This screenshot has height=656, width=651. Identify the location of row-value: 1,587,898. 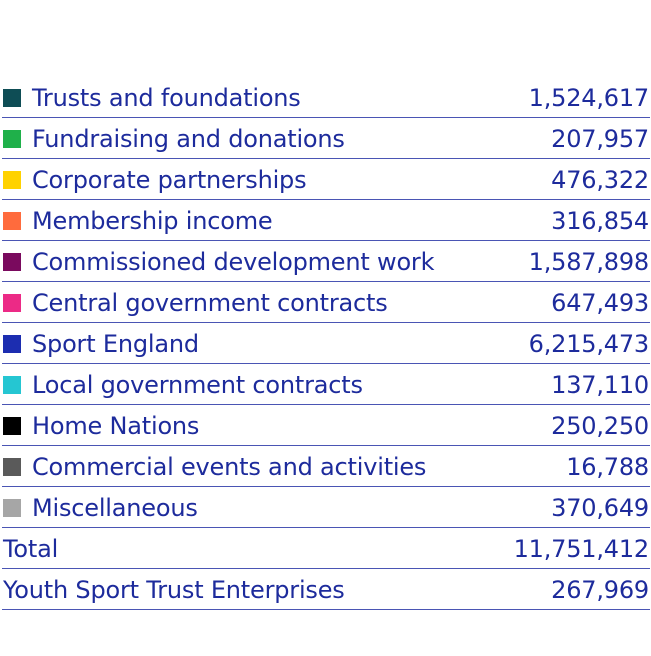
(589, 262).